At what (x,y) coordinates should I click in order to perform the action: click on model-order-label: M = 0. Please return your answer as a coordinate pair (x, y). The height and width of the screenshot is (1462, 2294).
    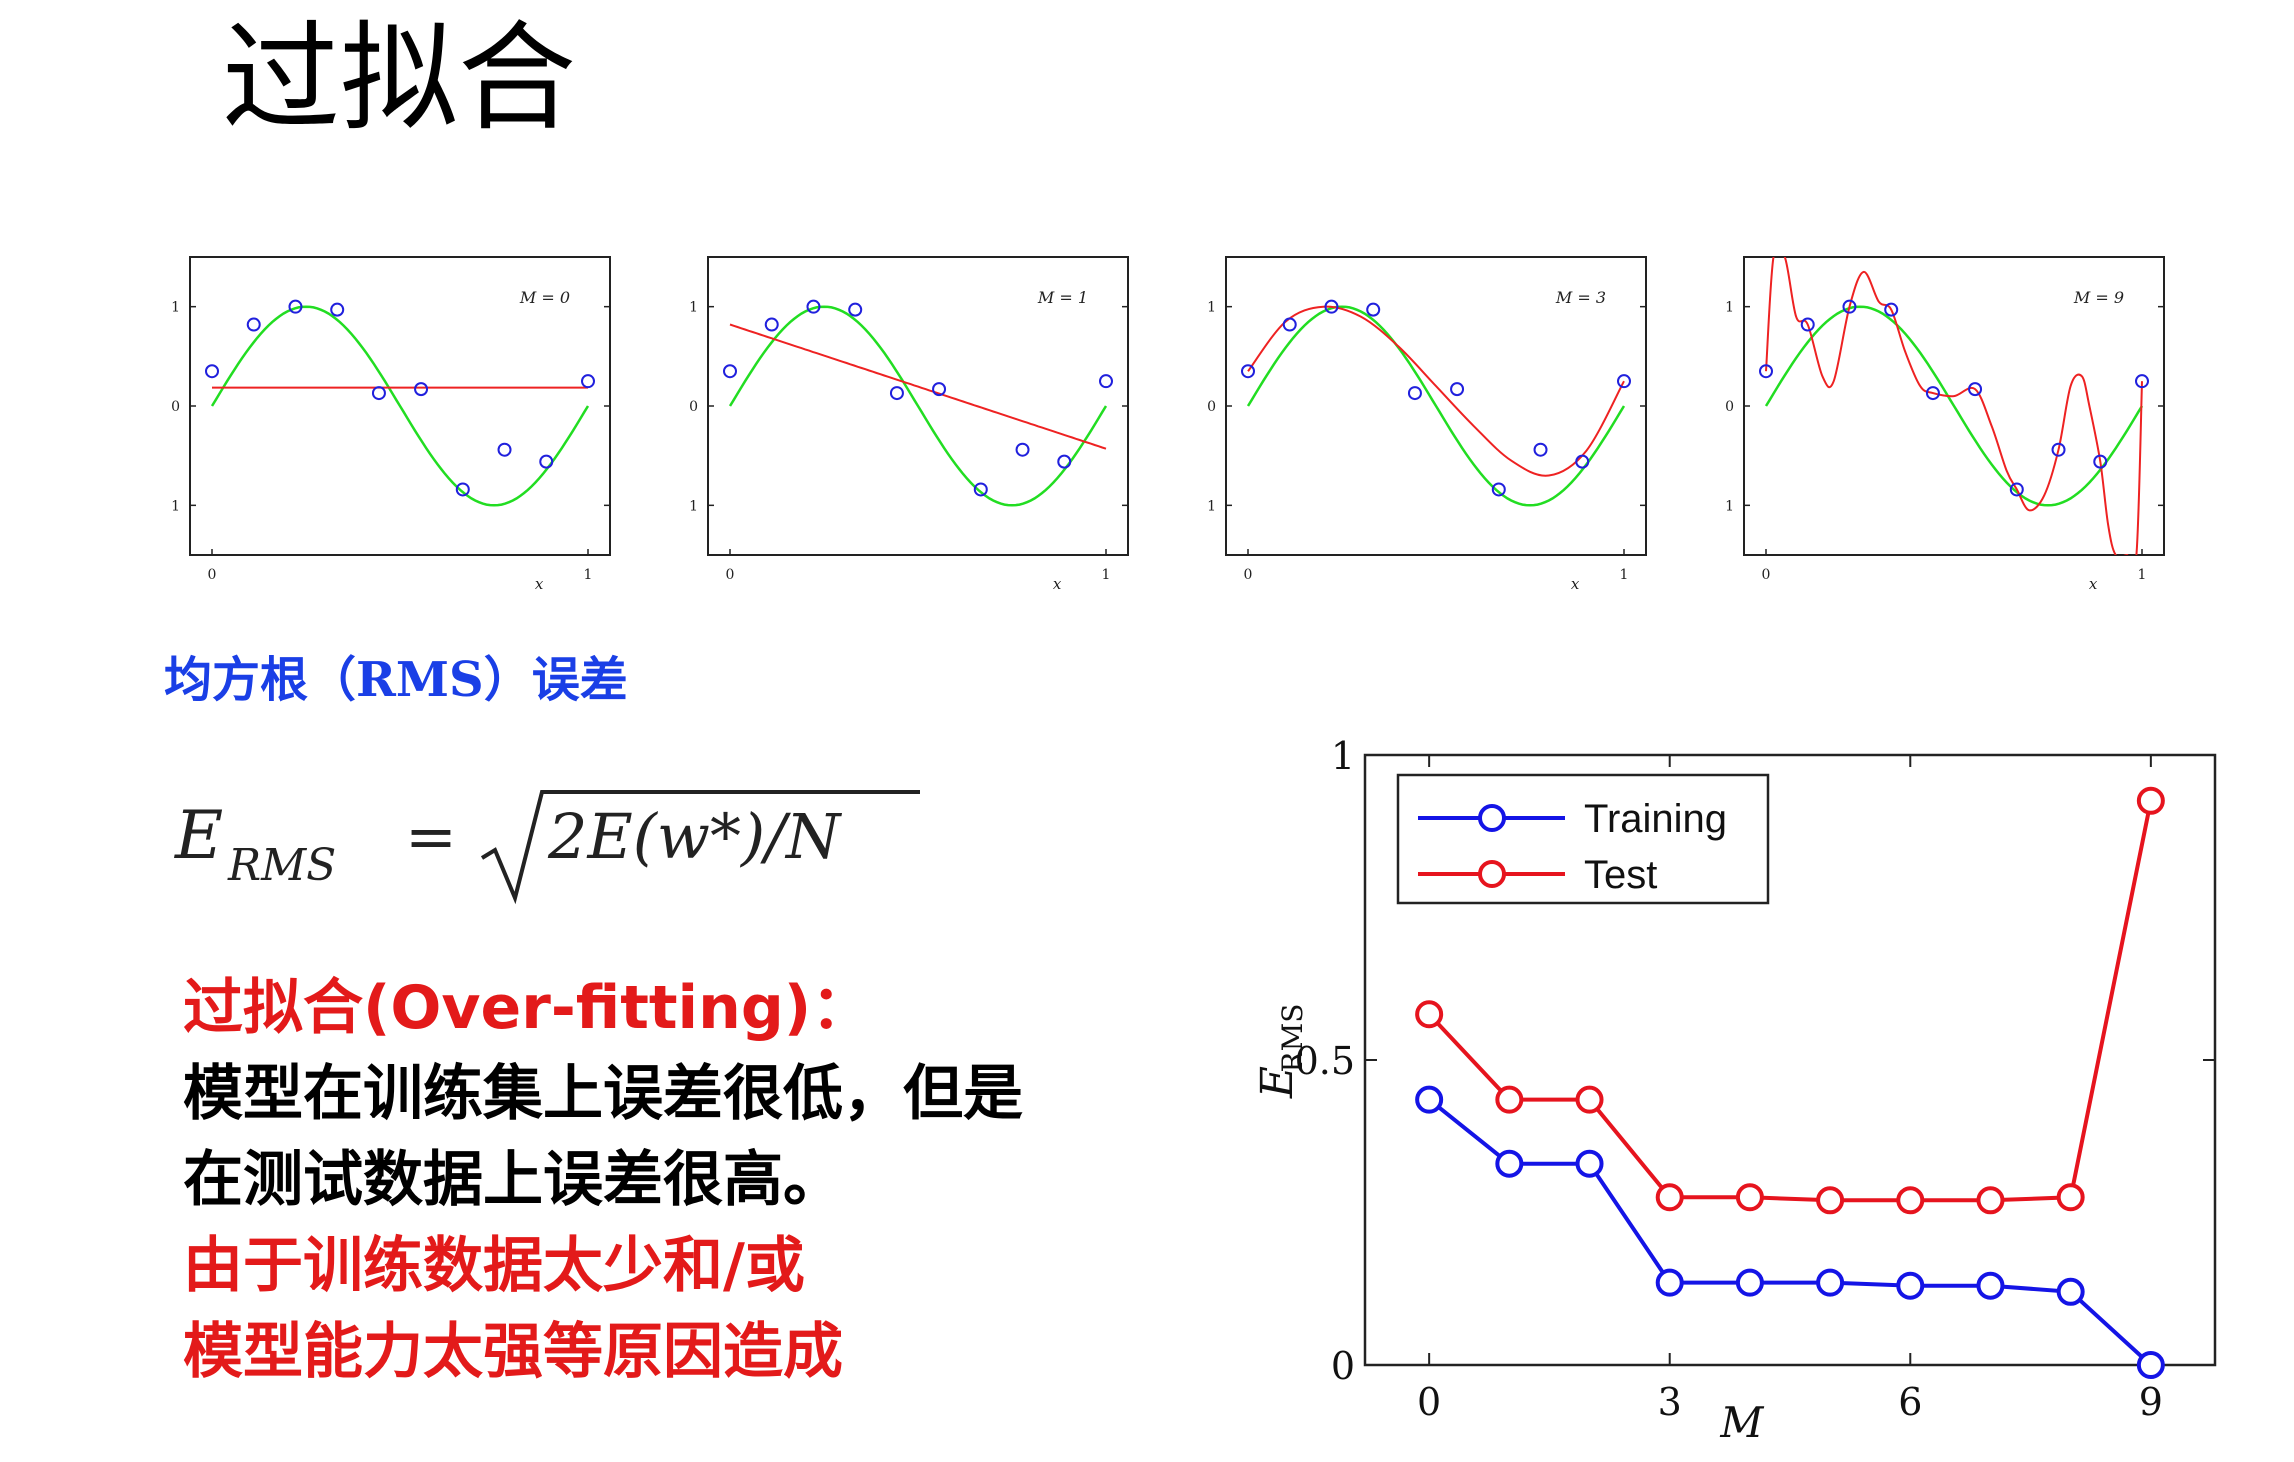
    Looking at the image, I should click on (544, 297).